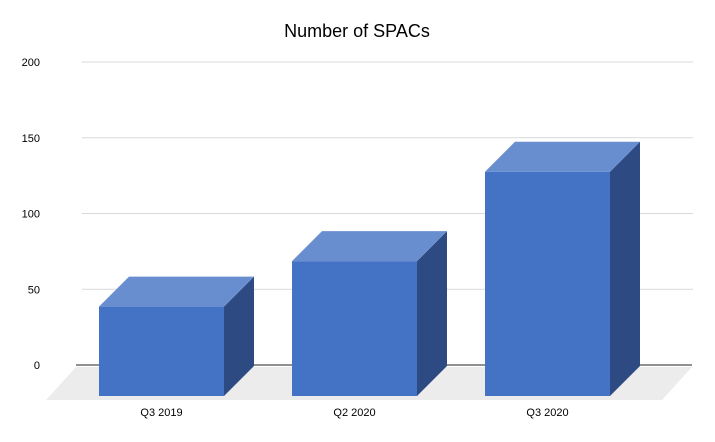 The image size is (715, 442). What do you see at coordinates (161, 413) in the screenshot?
I see `x-tick-label: Q3 2019` at bounding box center [161, 413].